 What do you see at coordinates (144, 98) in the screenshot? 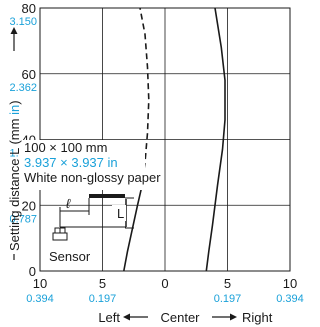
I see `series-line-left` at bounding box center [144, 98].